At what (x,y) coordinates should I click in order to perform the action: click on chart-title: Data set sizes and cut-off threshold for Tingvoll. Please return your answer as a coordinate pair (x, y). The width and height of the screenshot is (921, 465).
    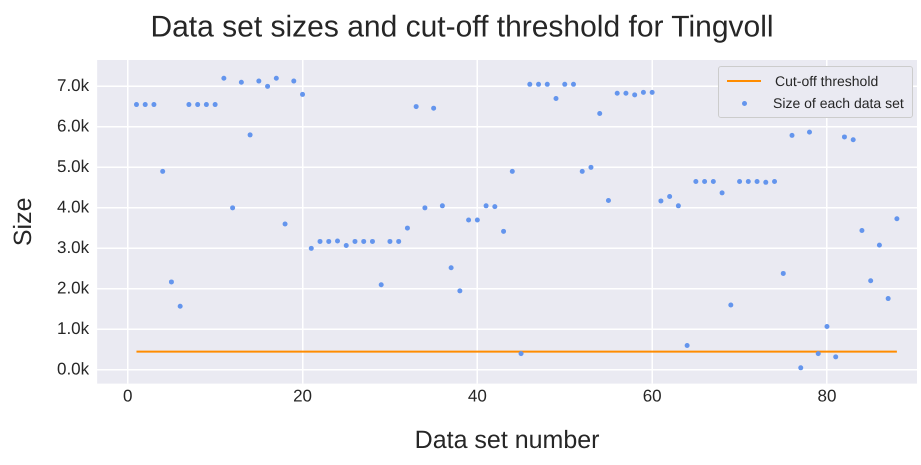
    Looking at the image, I should click on (462, 27).